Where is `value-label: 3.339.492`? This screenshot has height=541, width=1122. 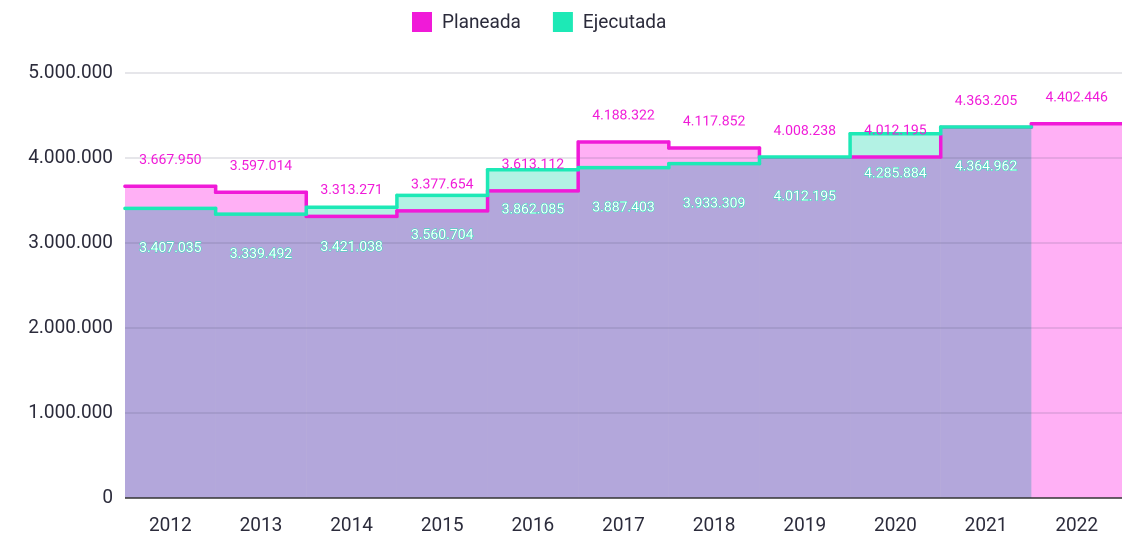
value-label: 3.339.492 is located at coordinates (261, 254).